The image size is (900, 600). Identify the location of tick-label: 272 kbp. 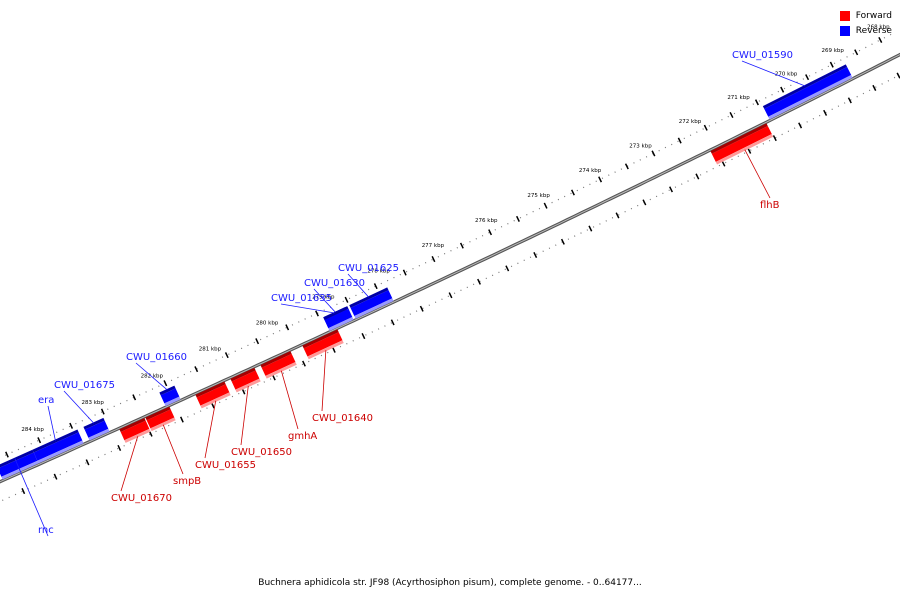
(690, 122).